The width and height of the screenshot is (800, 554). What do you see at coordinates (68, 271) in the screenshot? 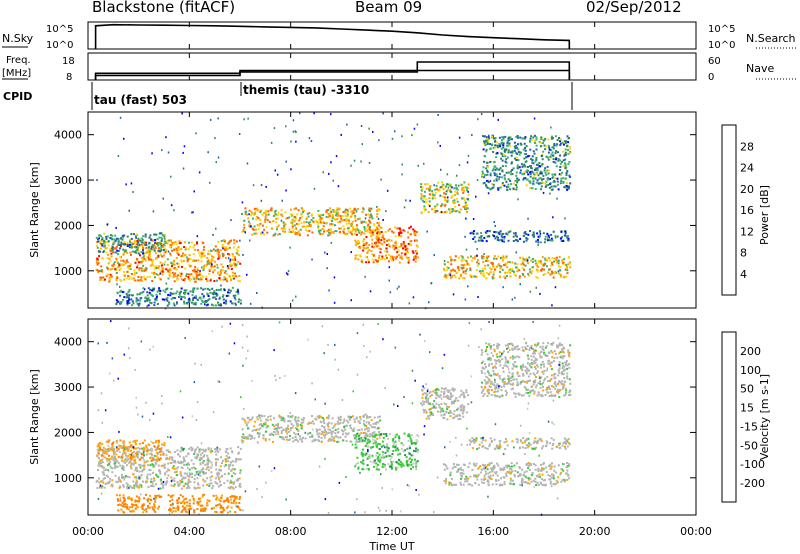
I see `power-ytick-label: 1000` at bounding box center [68, 271].